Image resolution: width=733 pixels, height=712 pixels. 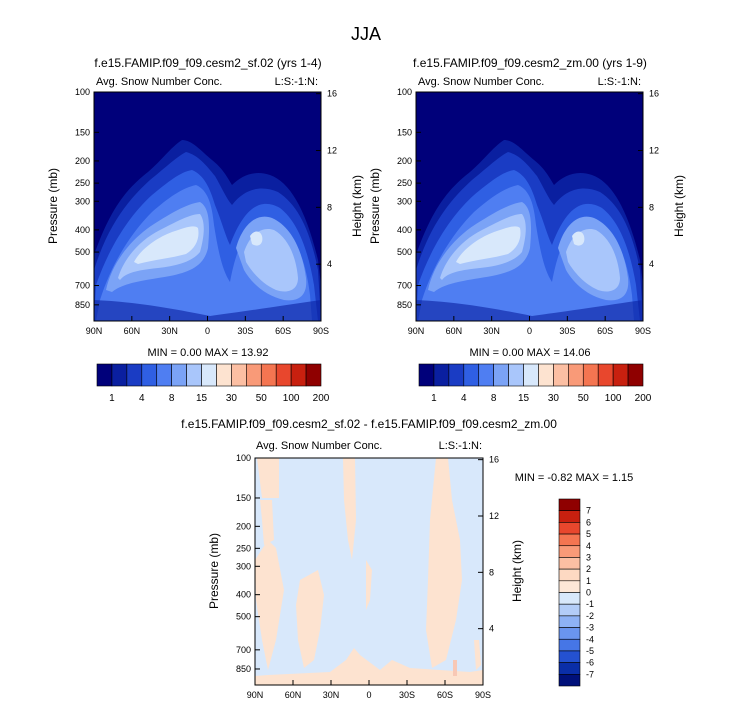 What do you see at coordinates (588, 593) in the screenshot?
I see `colorbar-diff-label: 0` at bounding box center [588, 593].